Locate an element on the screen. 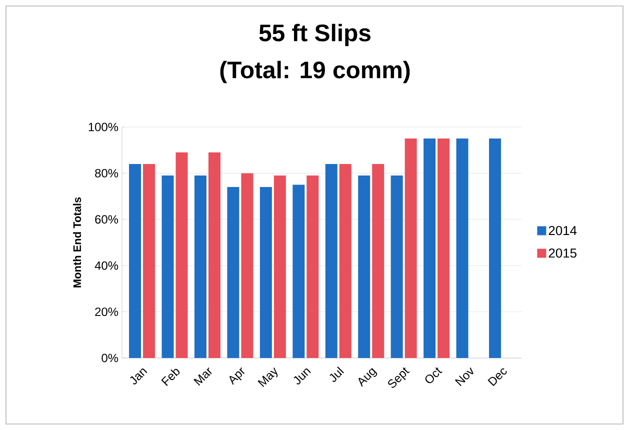  chart-title: 55 ft Slips is located at coordinates (314, 35).